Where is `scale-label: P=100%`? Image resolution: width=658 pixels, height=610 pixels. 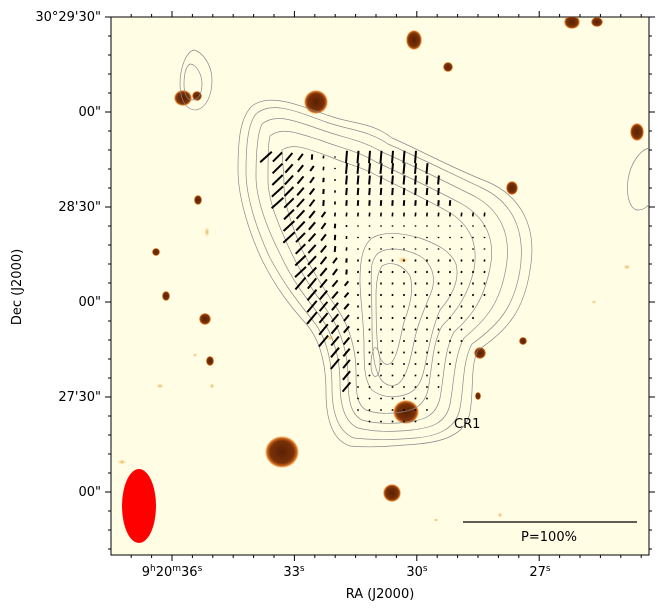 scale-label: P=100% is located at coordinates (549, 537).